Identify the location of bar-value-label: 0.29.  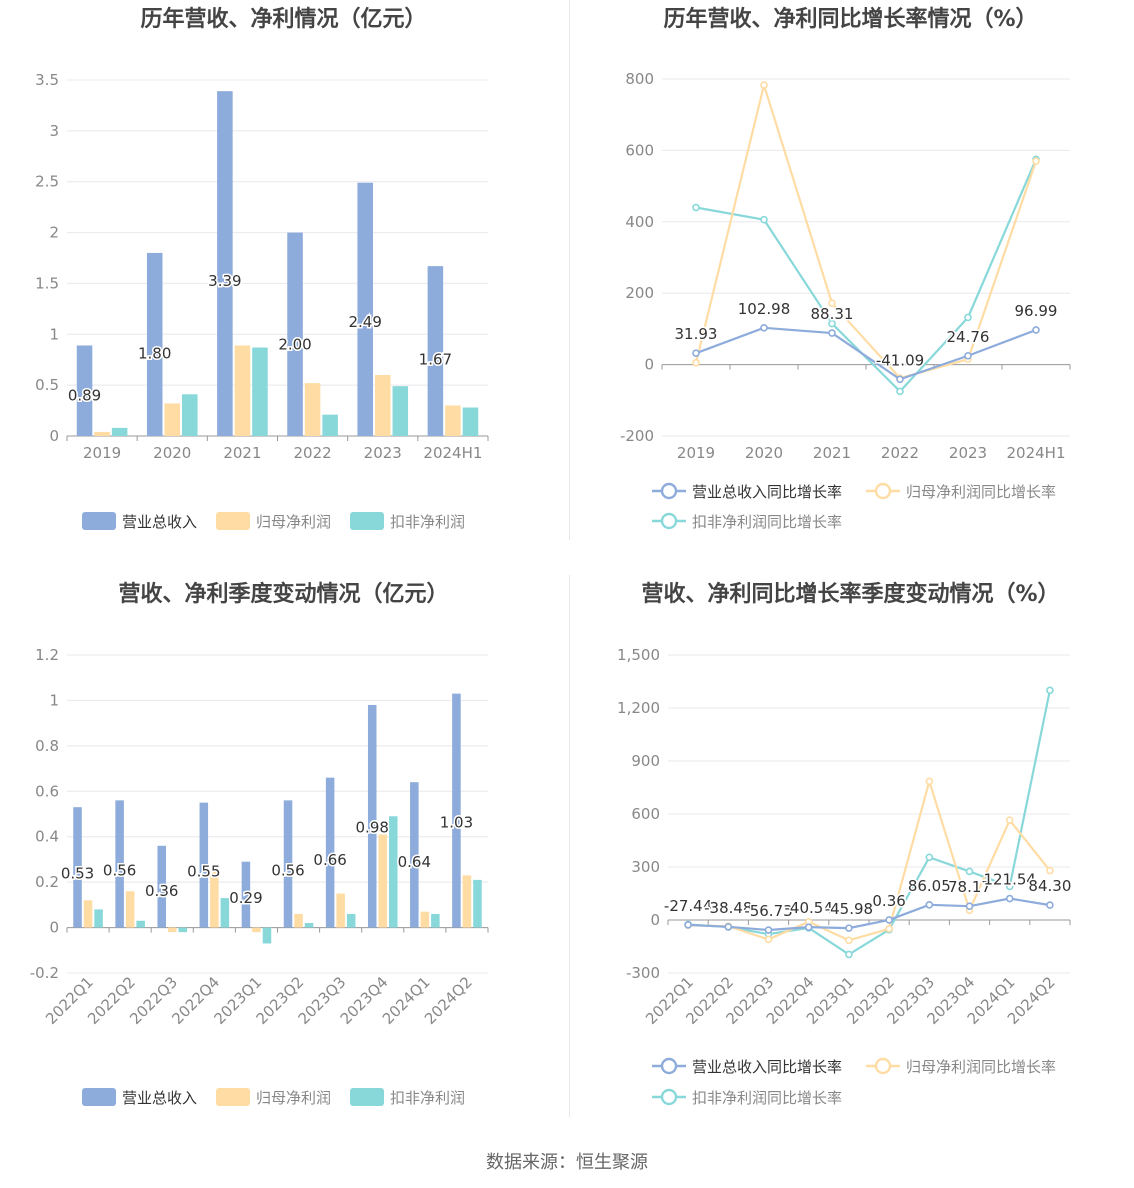
(245, 898).